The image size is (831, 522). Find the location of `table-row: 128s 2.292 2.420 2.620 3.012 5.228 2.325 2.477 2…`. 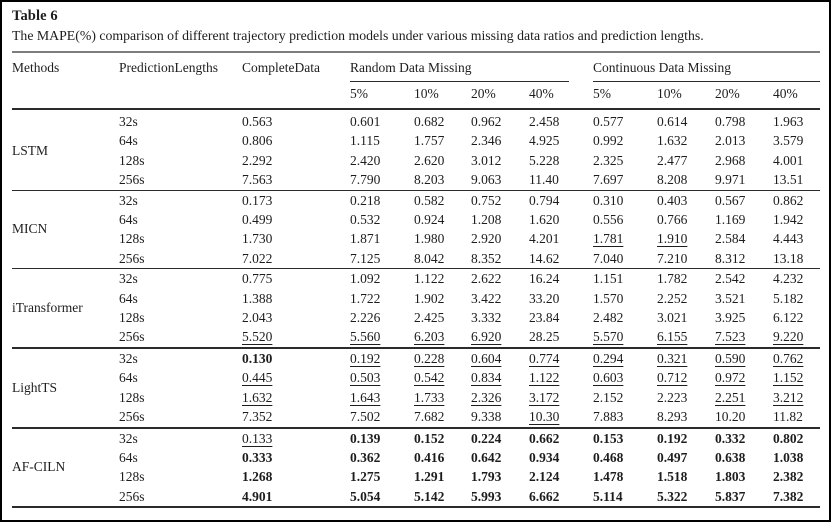

table-row: 128s 2.292 2.420 2.620 3.012 5.228 2.325 2.477 2… is located at coordinates (416, 160).